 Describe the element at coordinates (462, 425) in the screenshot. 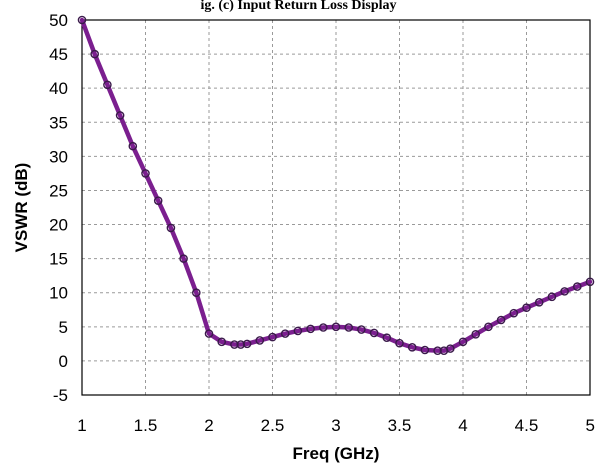

I see `x-tick-label: 4` at that location.